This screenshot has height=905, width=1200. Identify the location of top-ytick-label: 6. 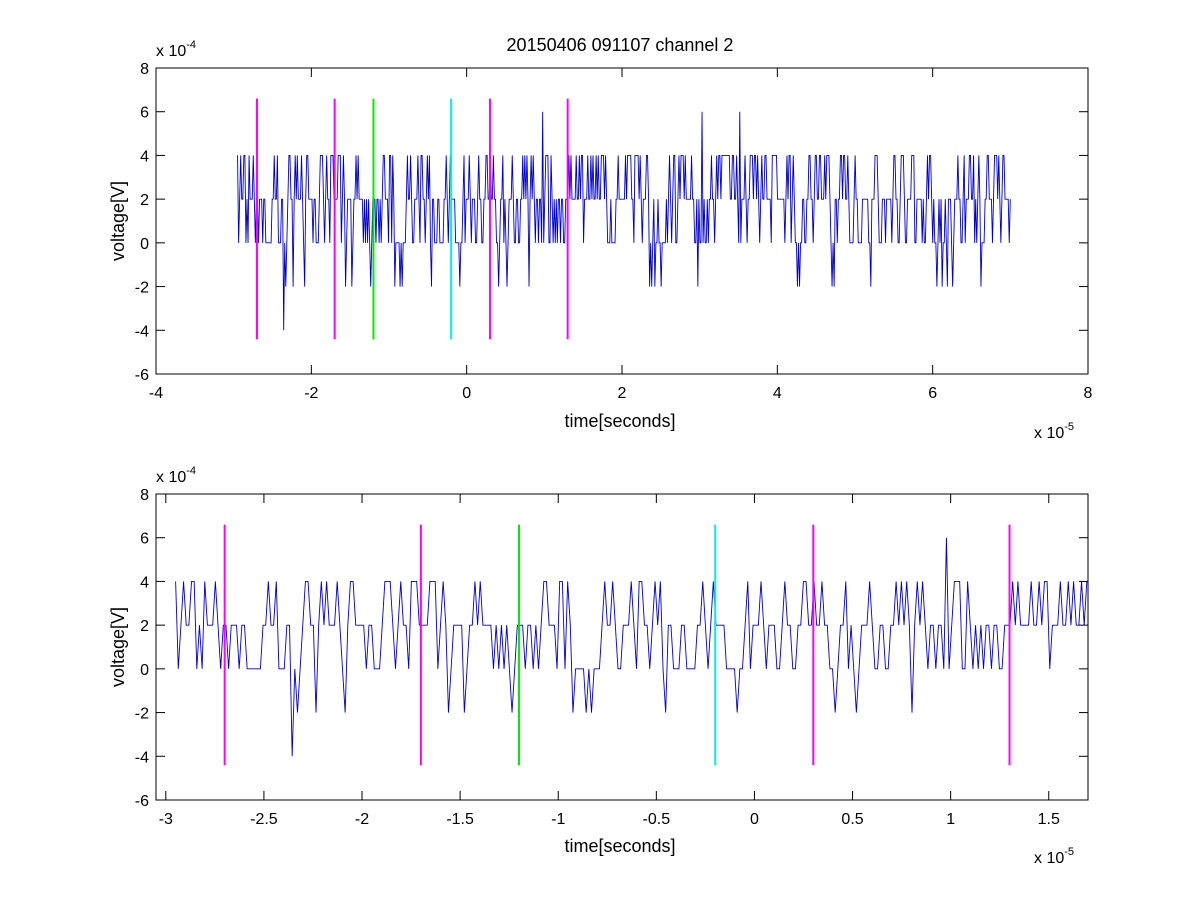
(144, 113).